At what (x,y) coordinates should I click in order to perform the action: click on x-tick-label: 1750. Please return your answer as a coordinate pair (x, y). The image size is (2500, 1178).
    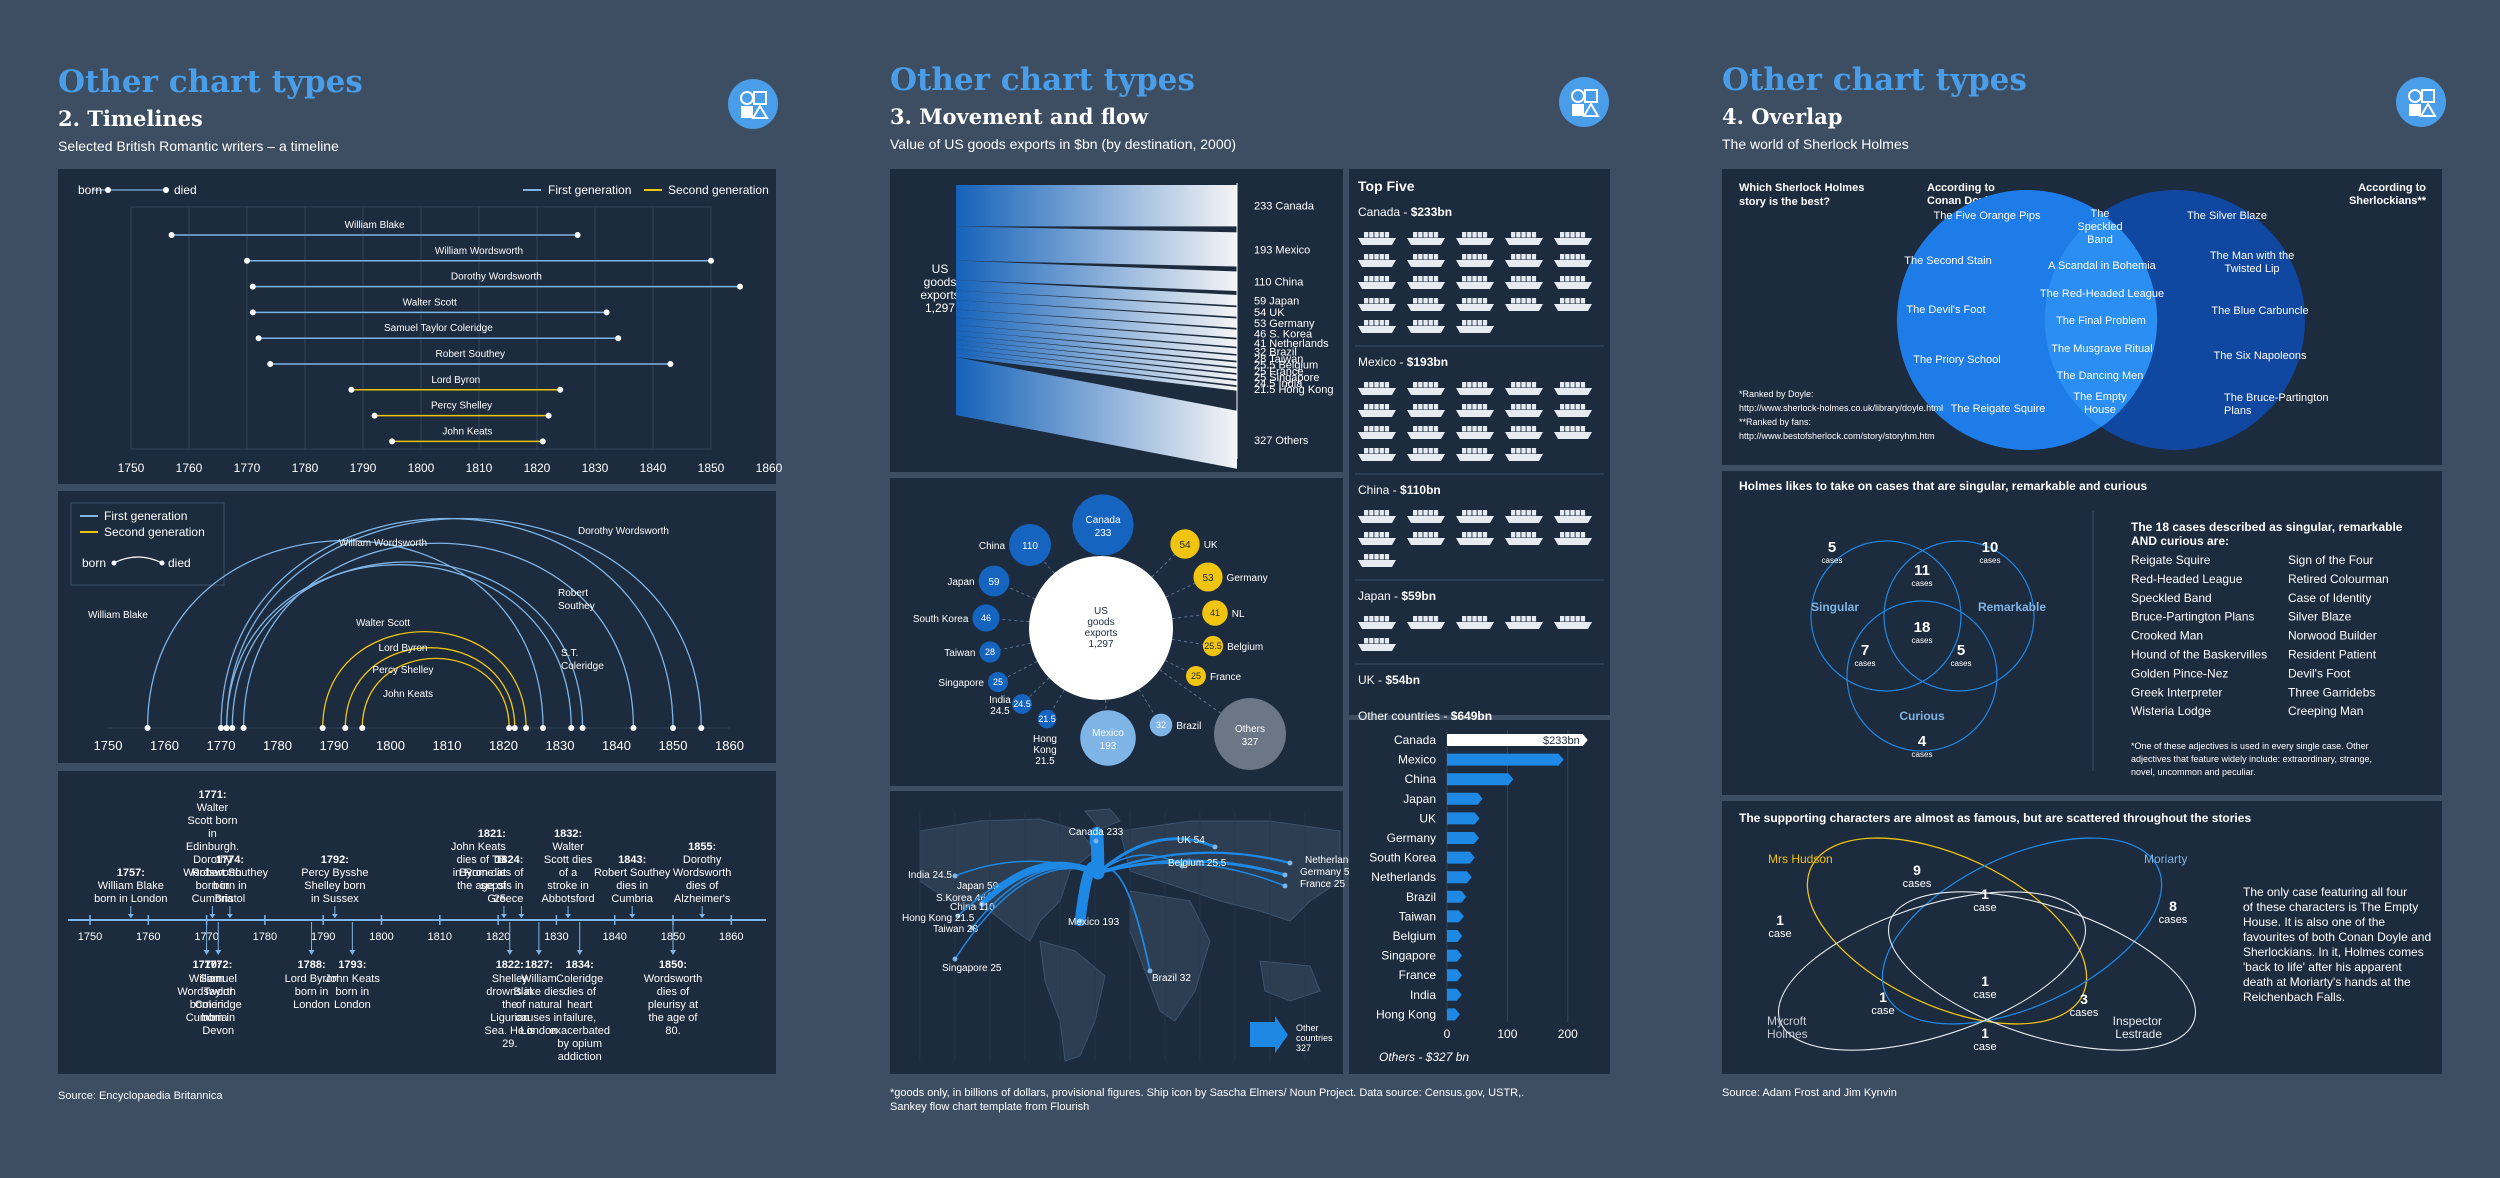
    Looking at the image, I should click on (131, 468).